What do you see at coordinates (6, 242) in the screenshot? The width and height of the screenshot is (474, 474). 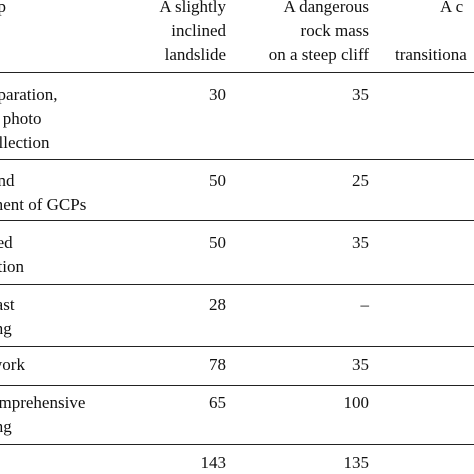 I see `row3-label-line1: sed` at bounding box center [6, 242].